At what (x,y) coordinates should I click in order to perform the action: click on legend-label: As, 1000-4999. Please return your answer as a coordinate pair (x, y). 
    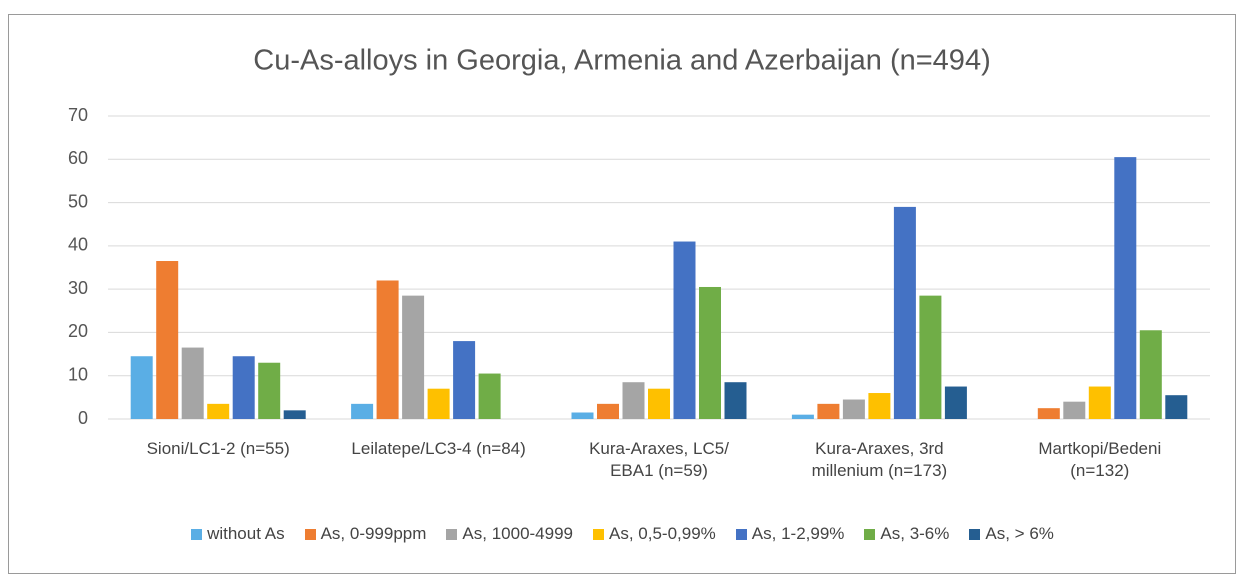
    Looking at the image, I should click on (518, 533).